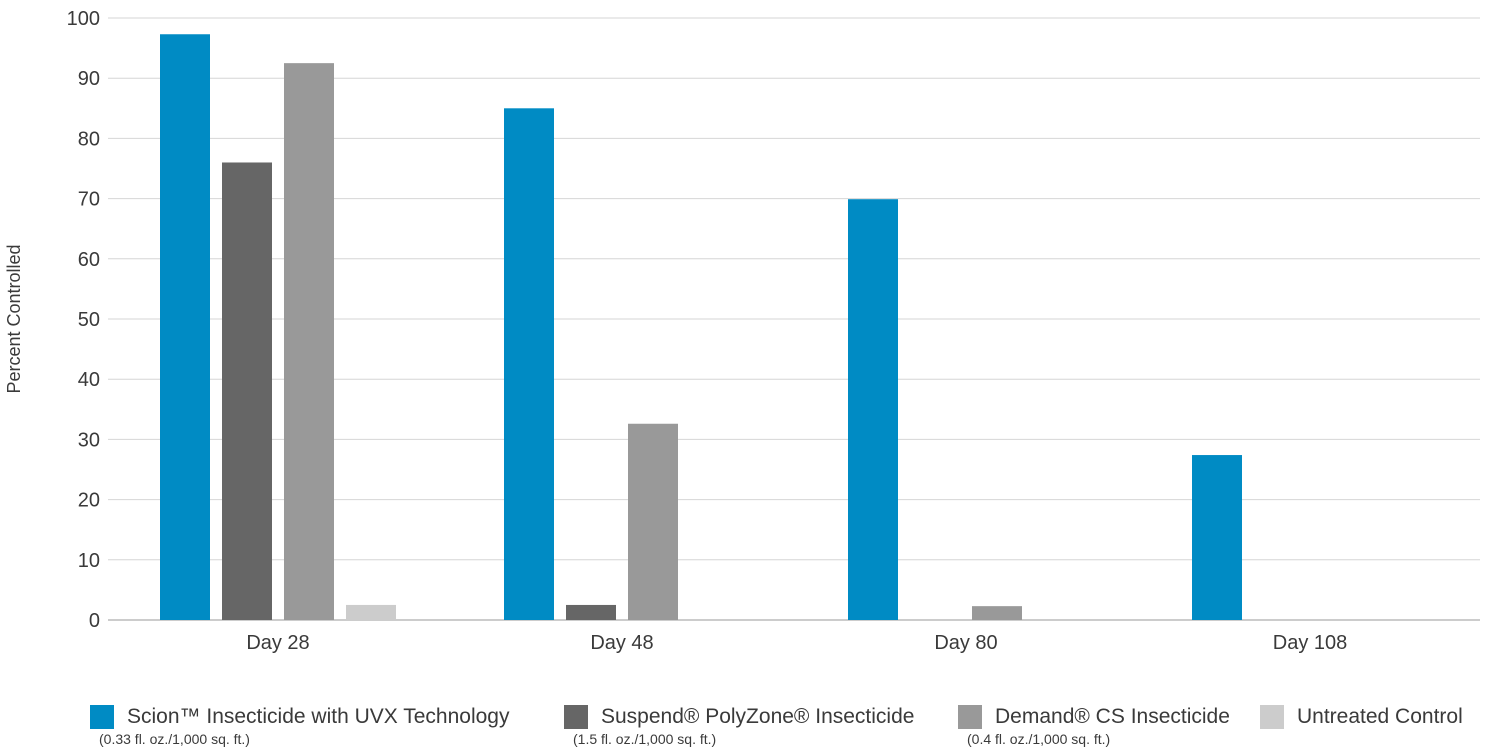  I want to click on x-tick-label: Day 48, so click(621, 643).